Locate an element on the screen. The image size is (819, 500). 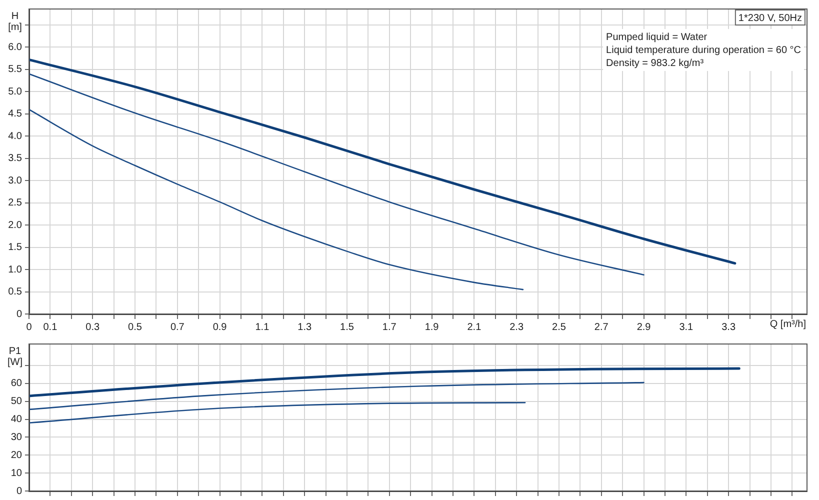
text: 1.0 is located at coordinates (15, 270).